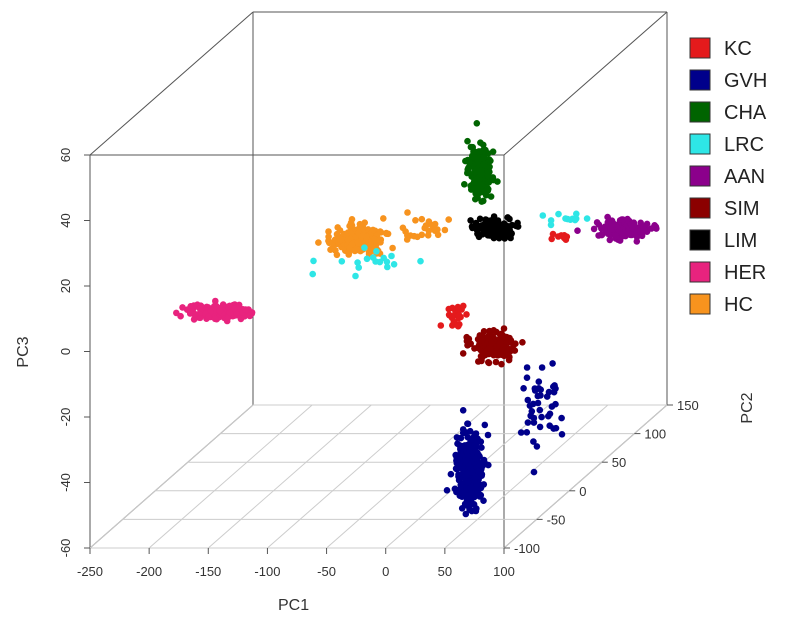  Describe the element at coordinates (149, 571) in the screenshot. I see `x-tick-label: -200` at that location.